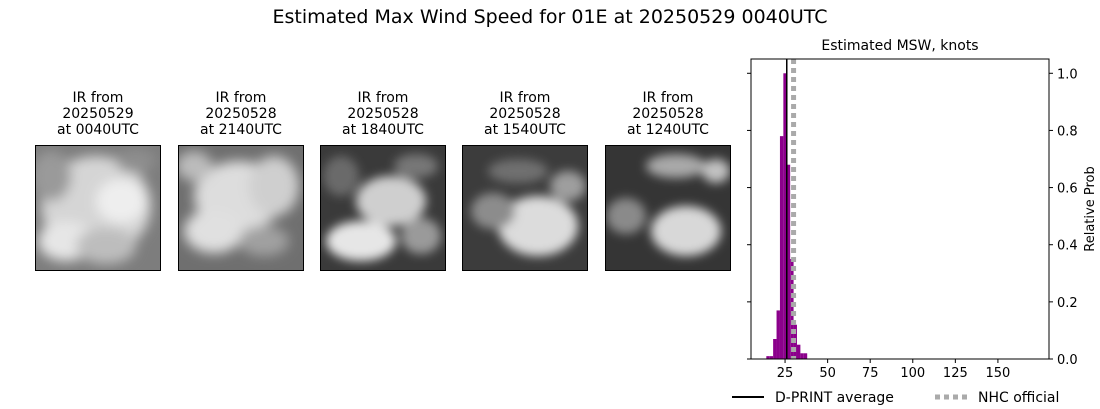  Describe the element at coordinates (1067, 74) in the screenshot. I see `y-tick-label: 1.0` at that location.